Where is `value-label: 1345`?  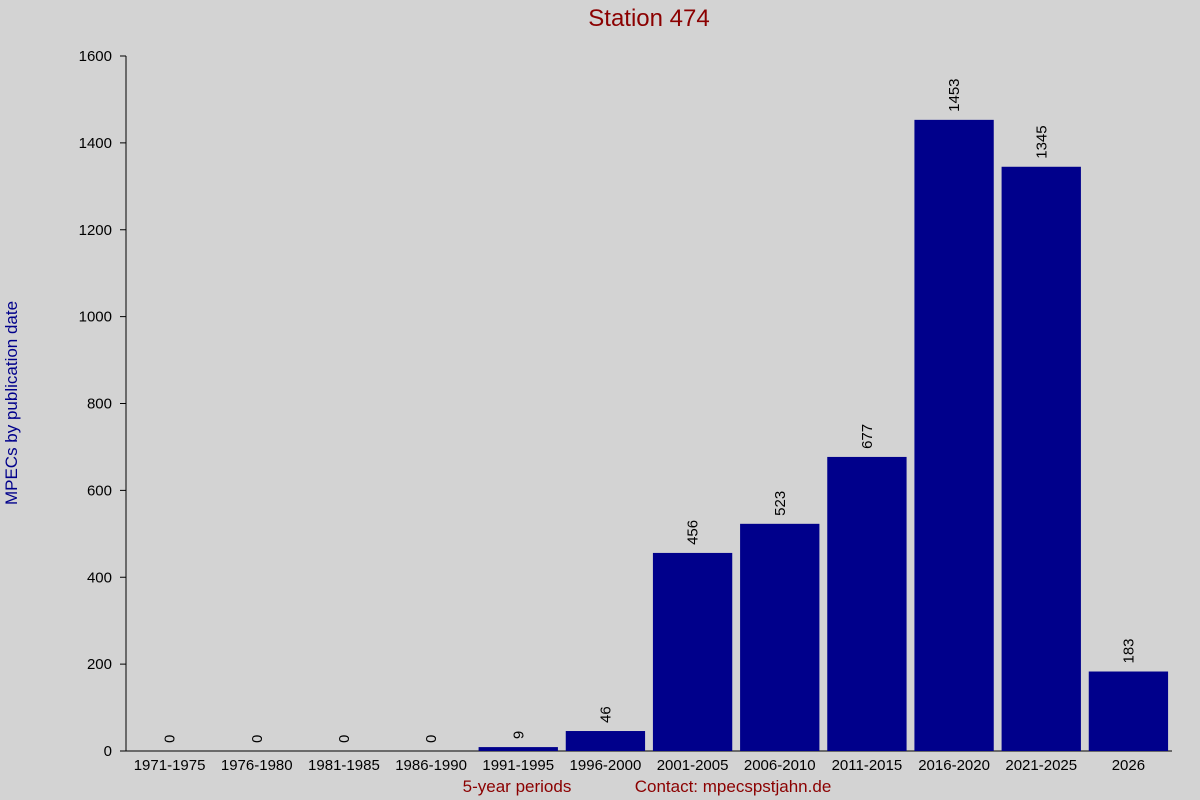
value-label: 1345 is located at coordinates (1041, 141).